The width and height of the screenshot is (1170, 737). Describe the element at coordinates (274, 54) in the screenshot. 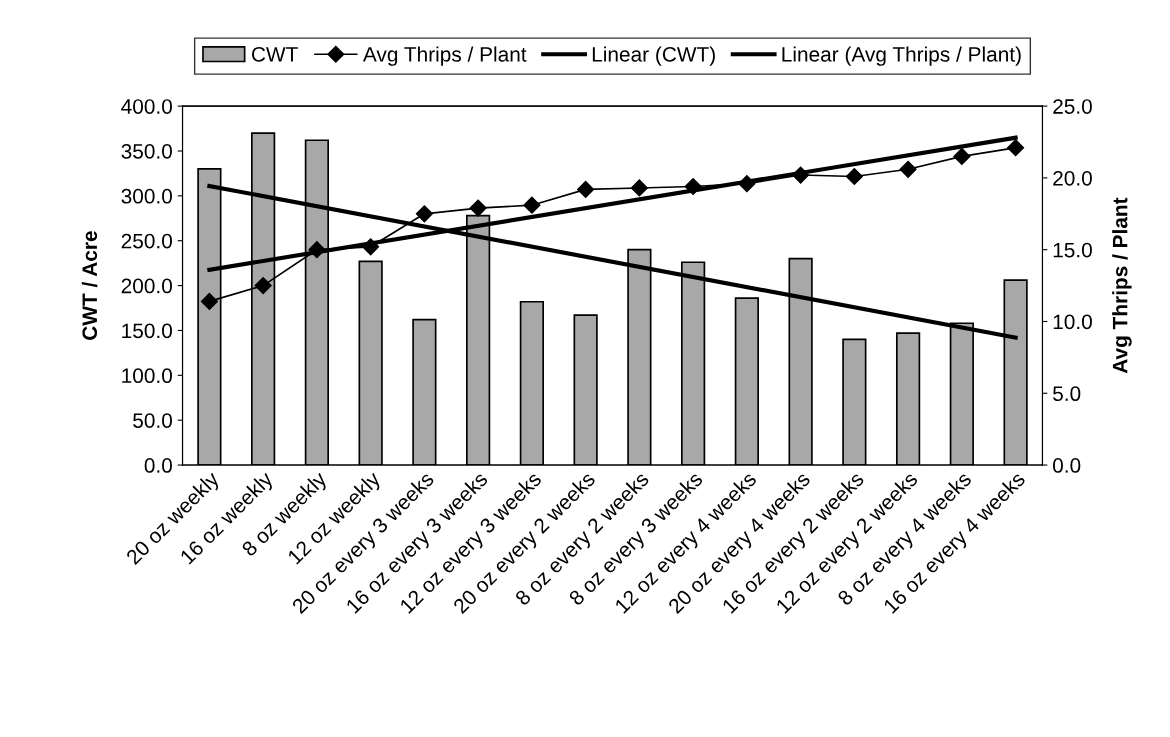

I see `legend-label: CWT` at that location.